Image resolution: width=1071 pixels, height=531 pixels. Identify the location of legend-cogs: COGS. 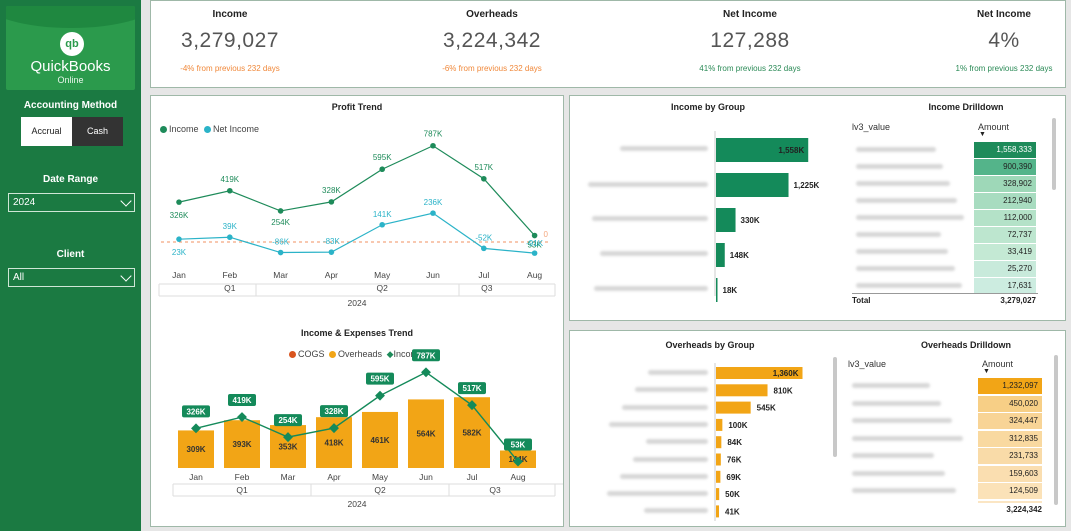
(311, 354).